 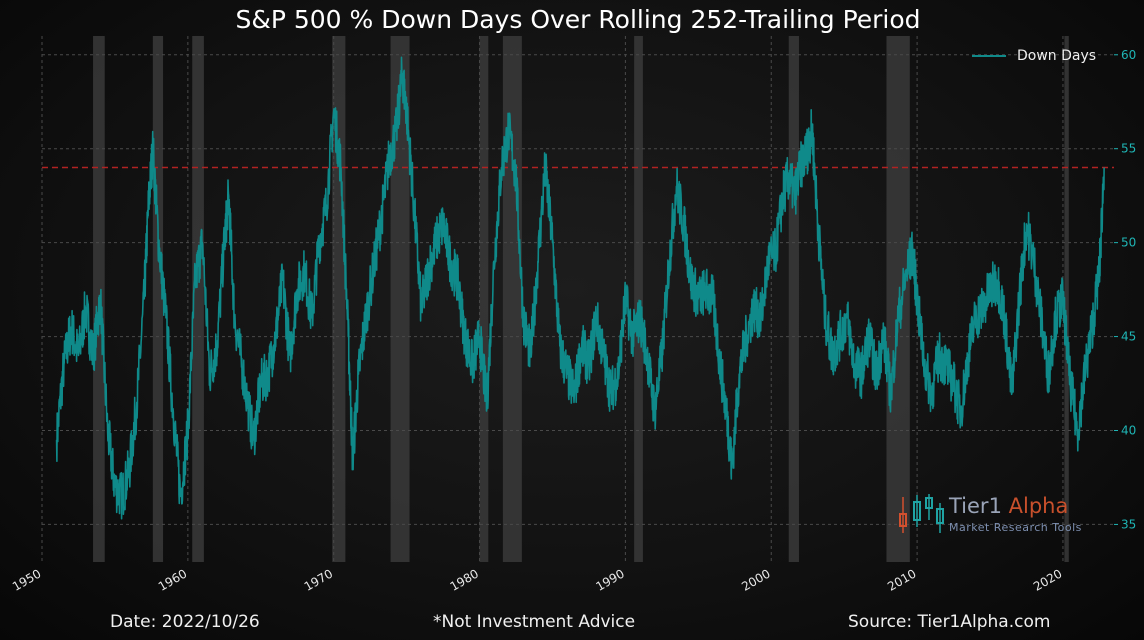 I want to click on y-tick-label-35: 35, so click(x=1128, y=524).